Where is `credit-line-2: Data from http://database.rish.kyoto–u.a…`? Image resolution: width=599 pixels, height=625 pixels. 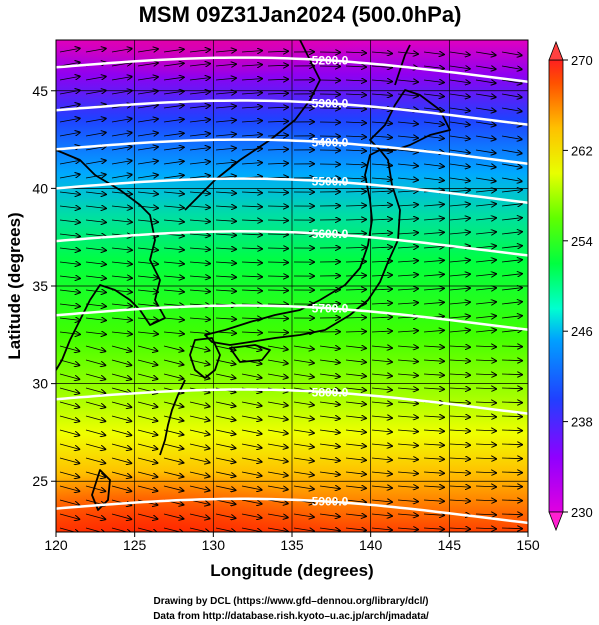
credit-line-2: Data from http://database.rish.kyoto–u.a… is located at coordinates (291, 616).